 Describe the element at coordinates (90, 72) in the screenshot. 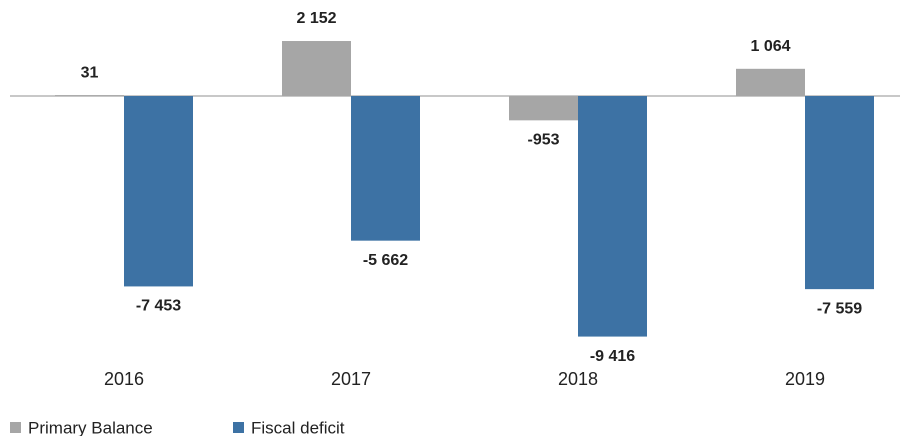

I see `value-label: 31` at that location.